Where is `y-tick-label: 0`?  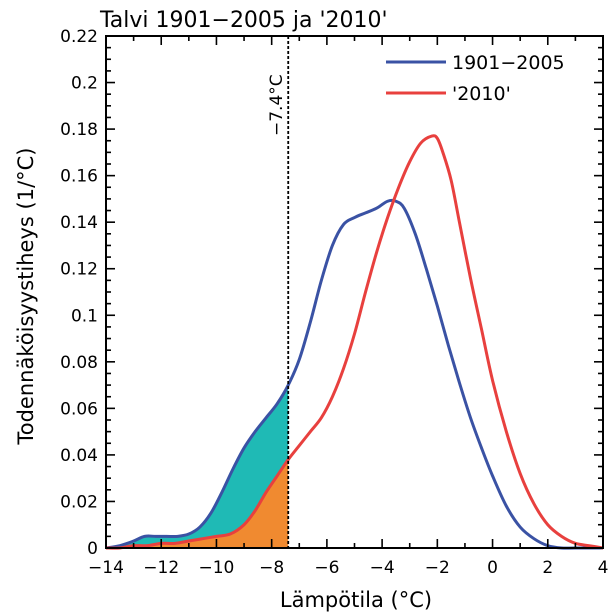 y-tick-label: 0 is located at coordinates (92, 549).